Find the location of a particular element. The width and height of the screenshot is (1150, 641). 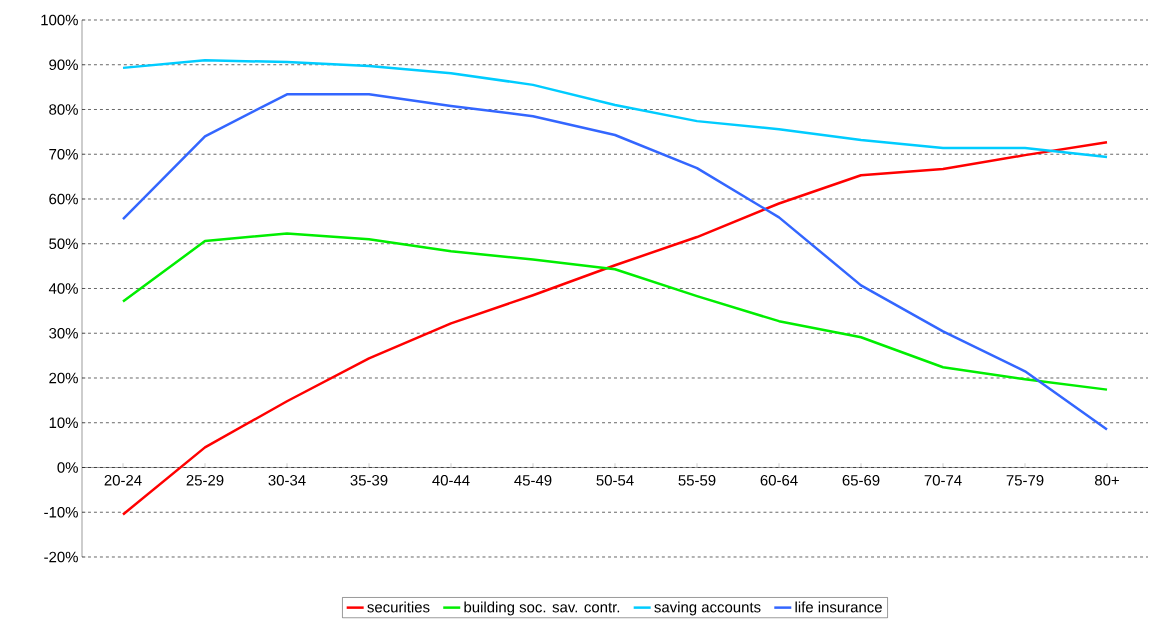

y-tick-label: 60% is located at coordinates (63, 199).